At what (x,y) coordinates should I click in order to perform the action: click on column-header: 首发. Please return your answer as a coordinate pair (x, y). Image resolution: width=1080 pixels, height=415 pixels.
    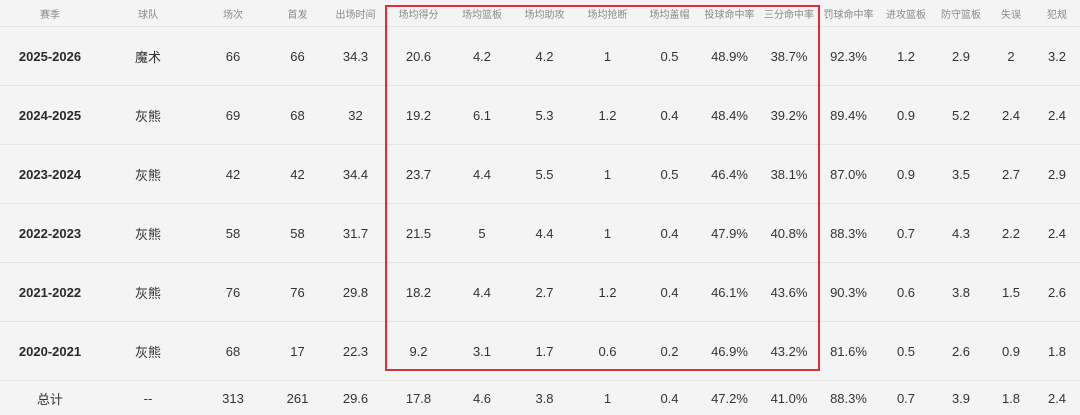
    Looking at the image, I should click on (297, 13).